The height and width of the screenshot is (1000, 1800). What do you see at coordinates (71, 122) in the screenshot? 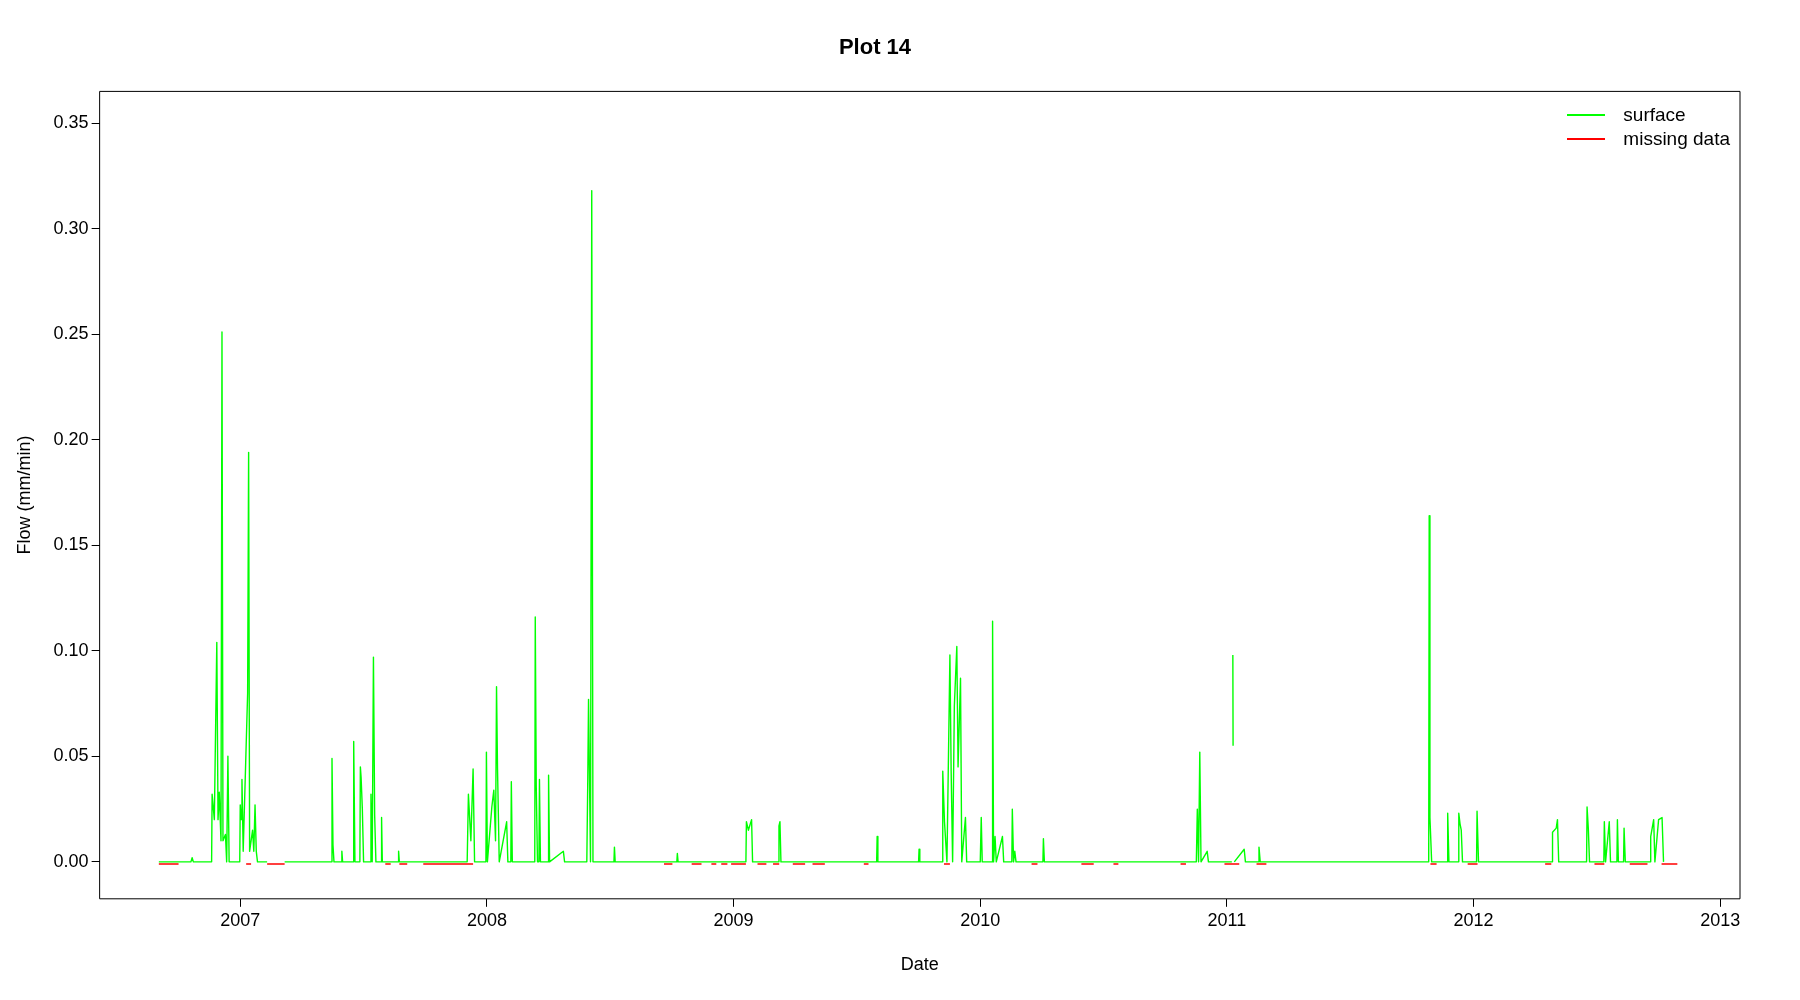
I see `y-tick-label: 0.35` at bounding box center [71, 122].